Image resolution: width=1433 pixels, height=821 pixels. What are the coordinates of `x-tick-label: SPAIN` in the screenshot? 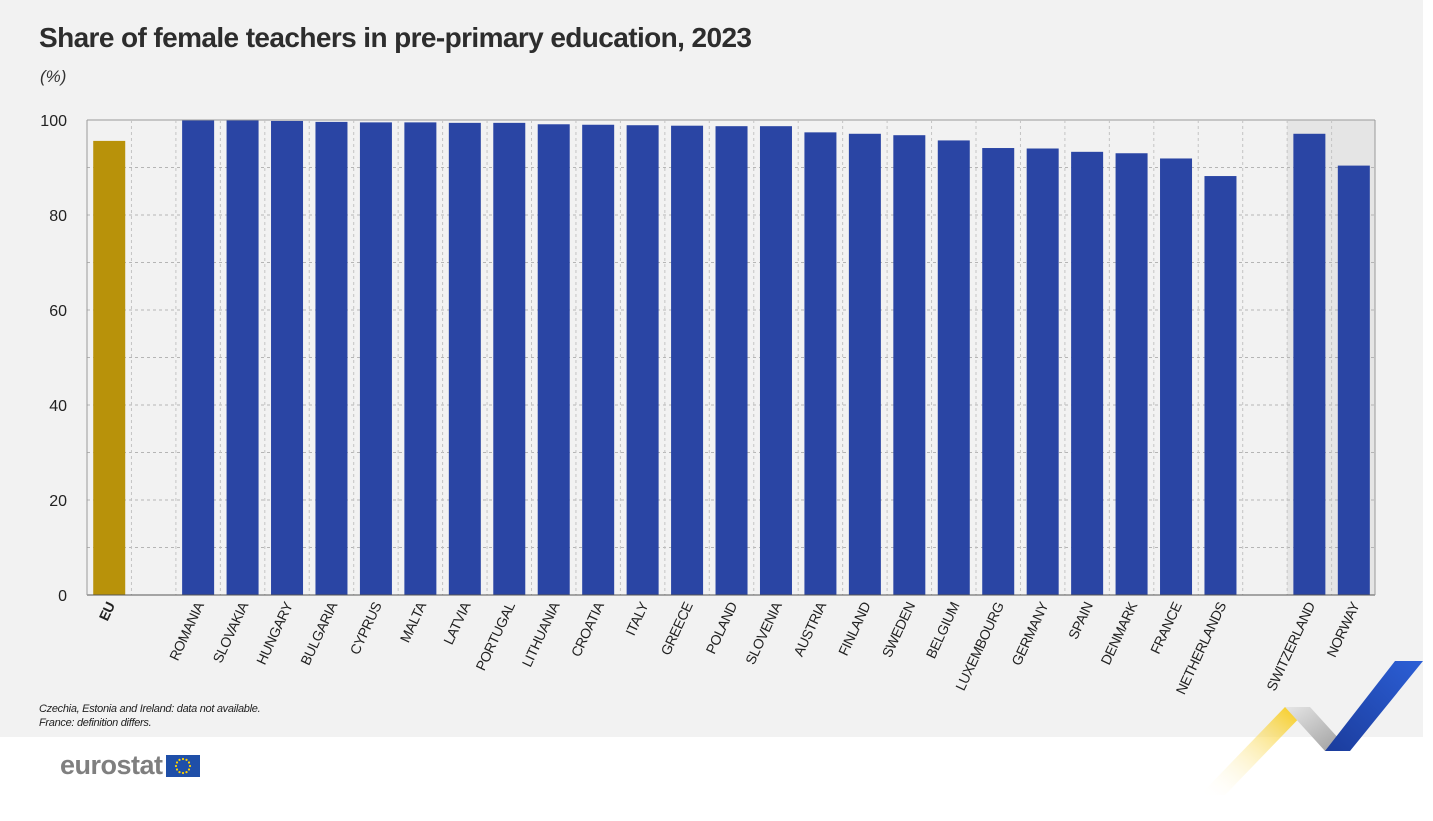 It's located at (1080, 621).